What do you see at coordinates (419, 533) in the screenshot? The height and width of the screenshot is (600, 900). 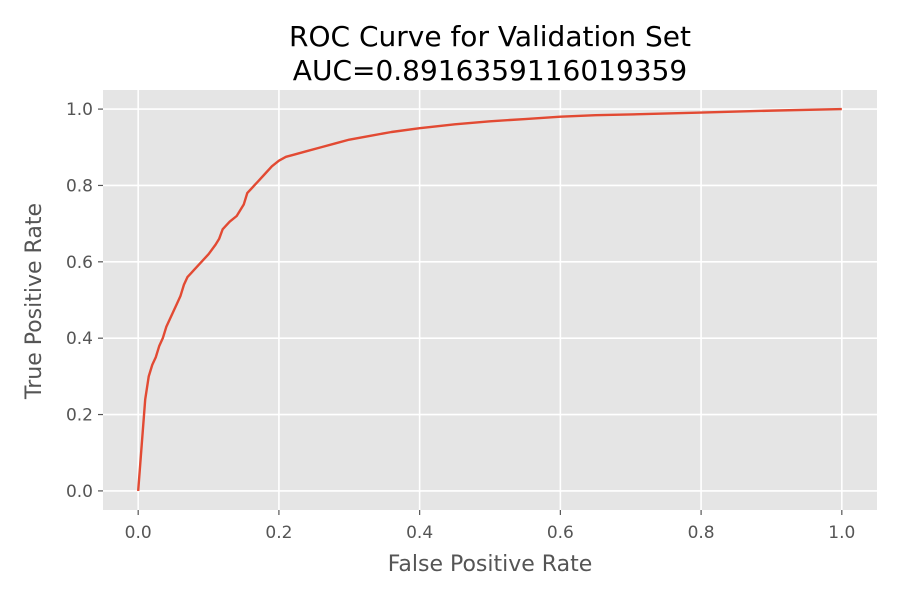 I see `x-tick-label: 0.4` at bounding box center [419, 533].